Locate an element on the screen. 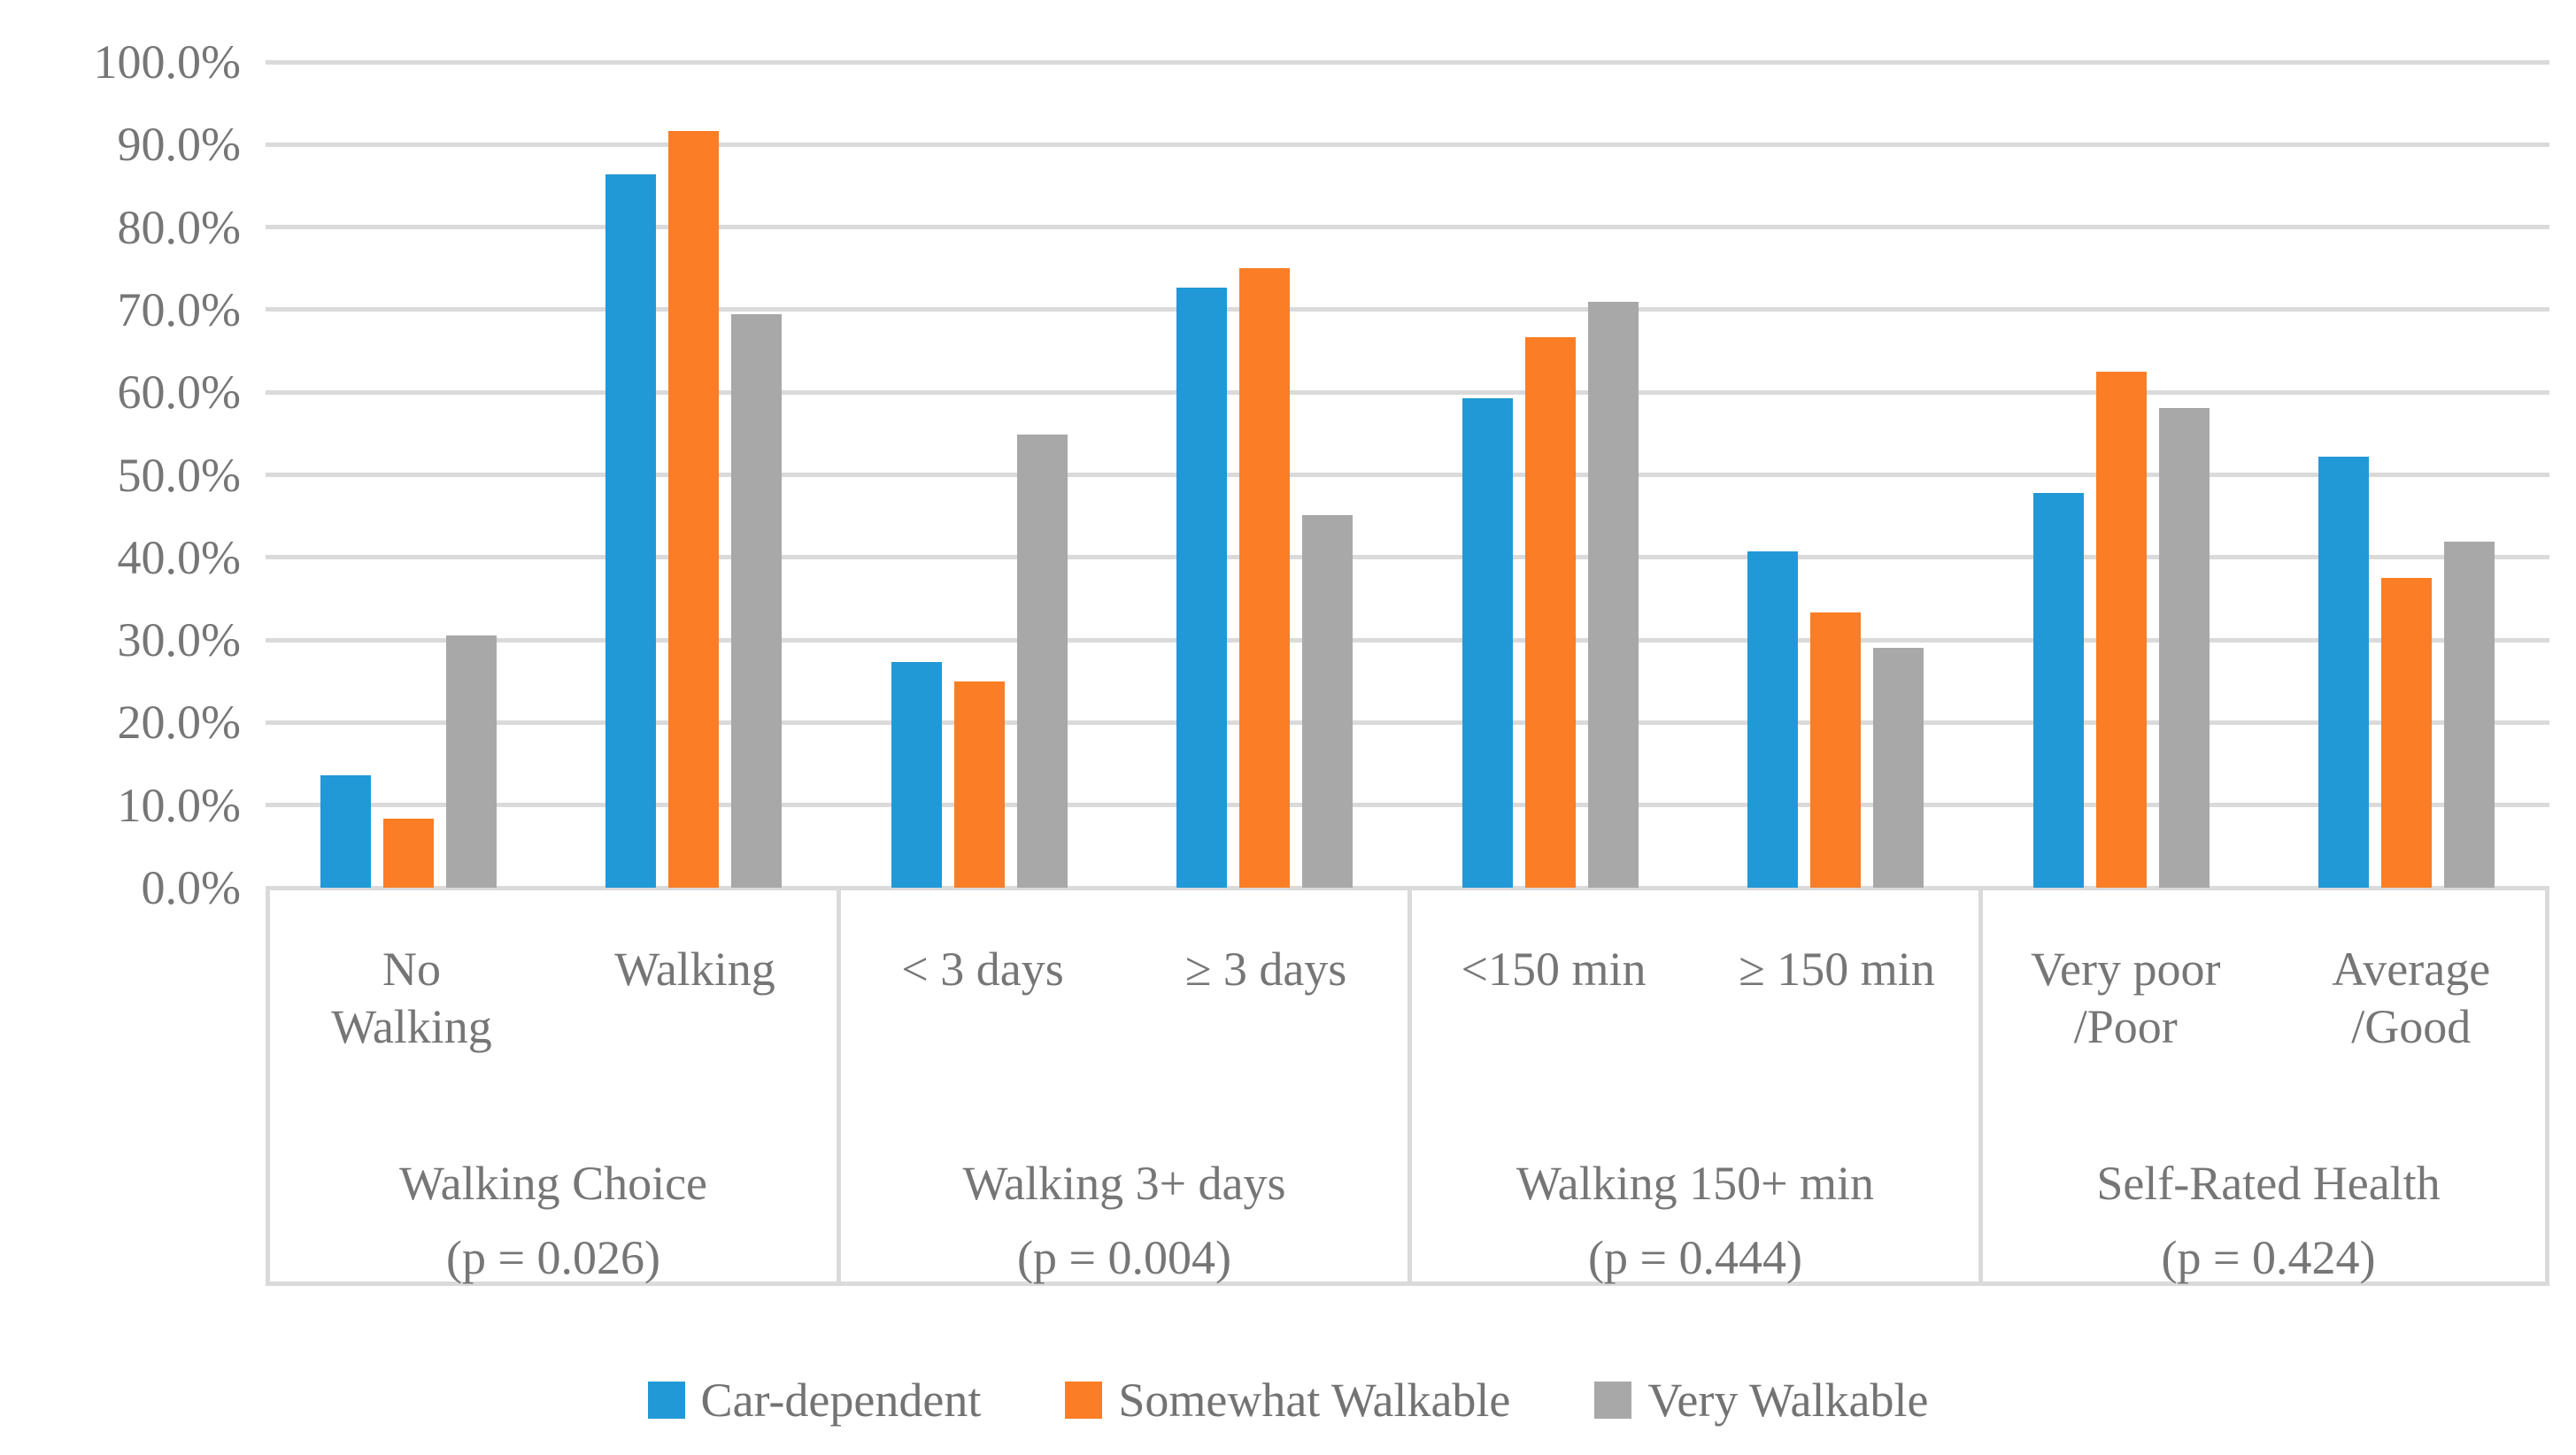  legend-item: Somewhat Walkable is located at coordinates (1287, 1400).